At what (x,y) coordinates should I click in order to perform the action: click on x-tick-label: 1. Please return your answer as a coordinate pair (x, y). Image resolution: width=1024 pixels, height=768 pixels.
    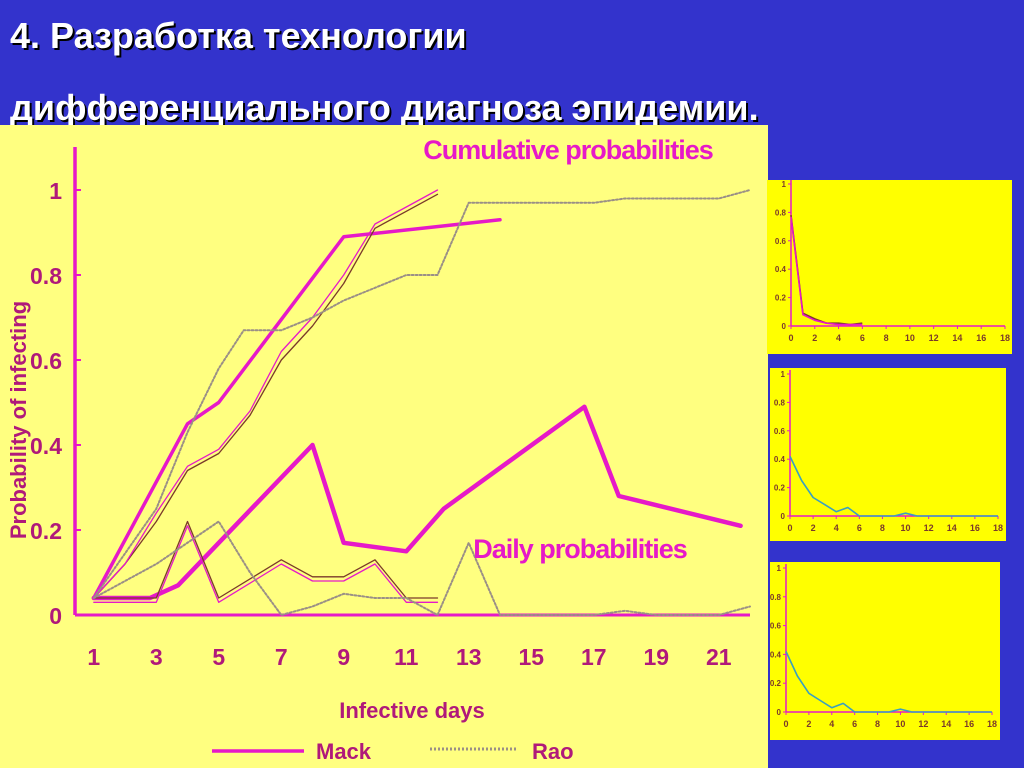
    Looking at the image, I should click on (93, 657).